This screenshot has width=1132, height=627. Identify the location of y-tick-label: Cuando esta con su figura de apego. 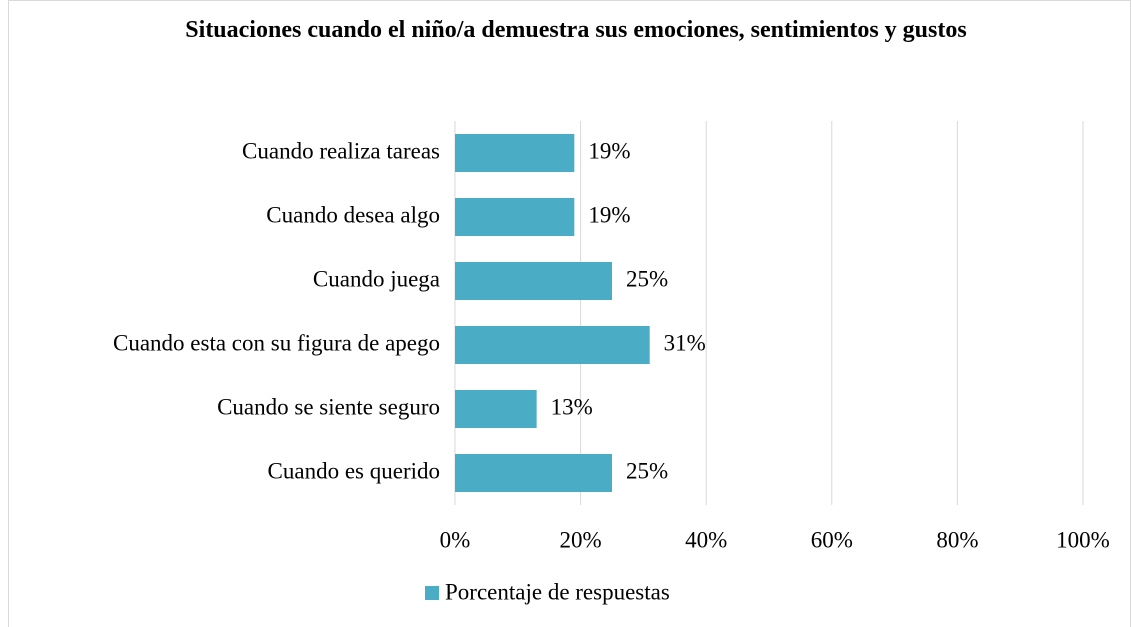
(276, 342).